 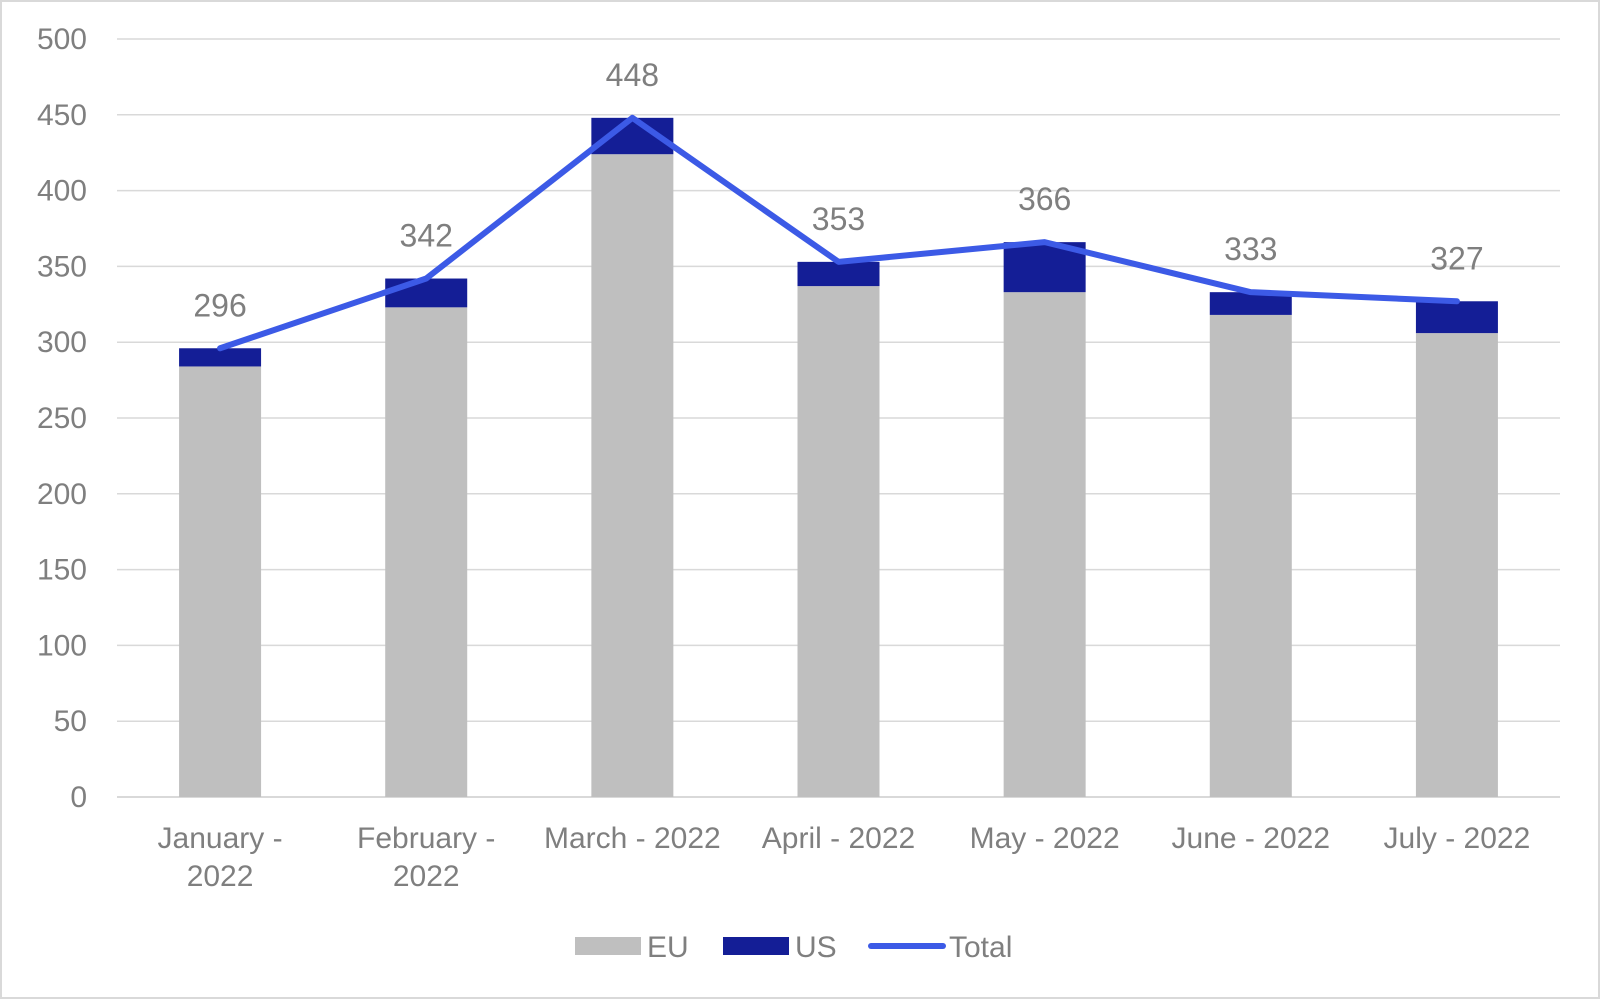 I want to click on y-tick-label: 150, so click(x=62, y=570).